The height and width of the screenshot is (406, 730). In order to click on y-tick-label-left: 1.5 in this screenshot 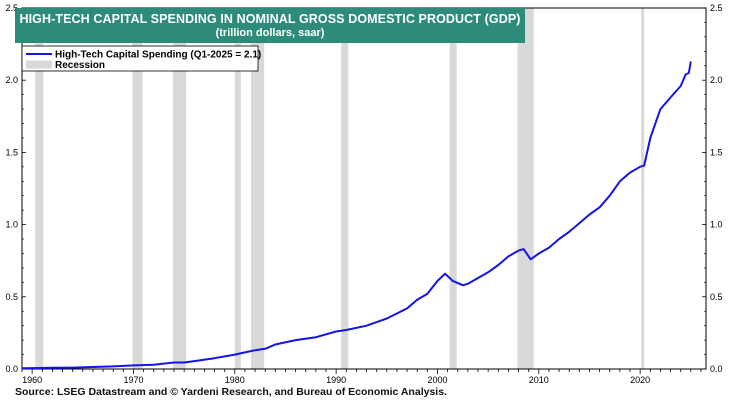, I will do `click(11, 152)`.